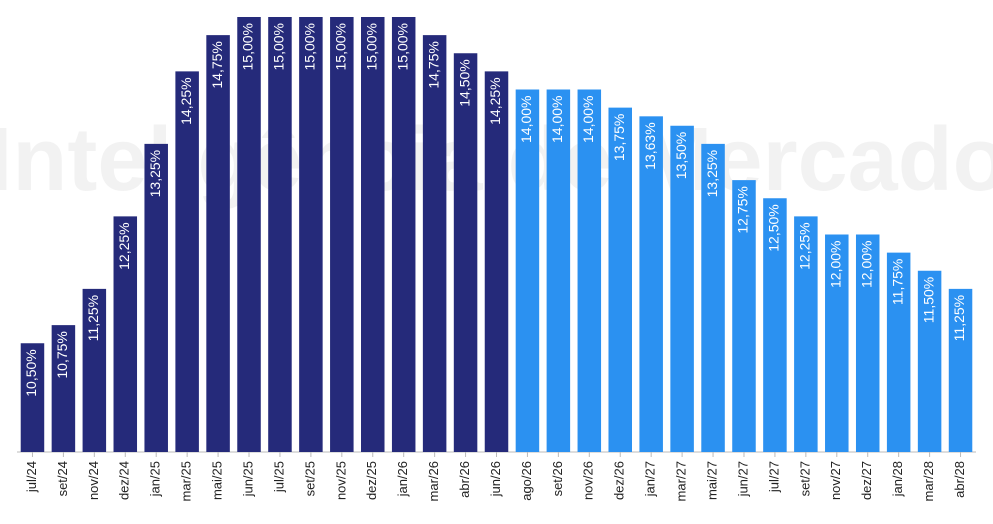  I want to click on x-tick-label: jan/25, so click(155, 479).